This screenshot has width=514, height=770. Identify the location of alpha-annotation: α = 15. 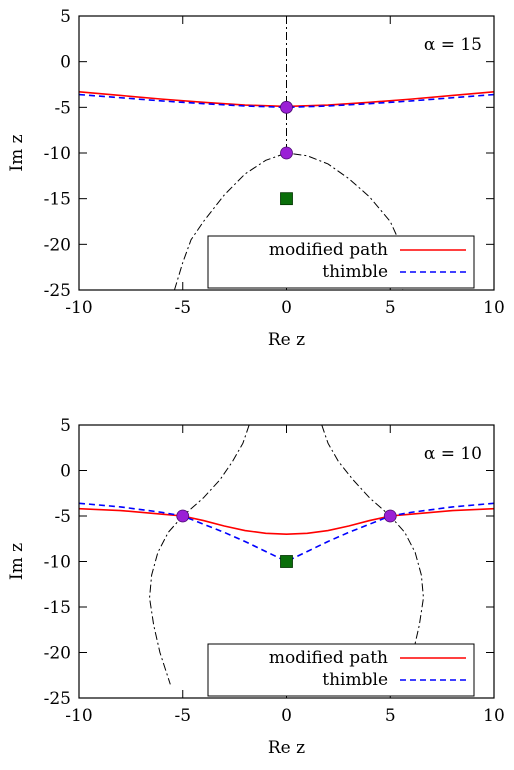
(453, 45).